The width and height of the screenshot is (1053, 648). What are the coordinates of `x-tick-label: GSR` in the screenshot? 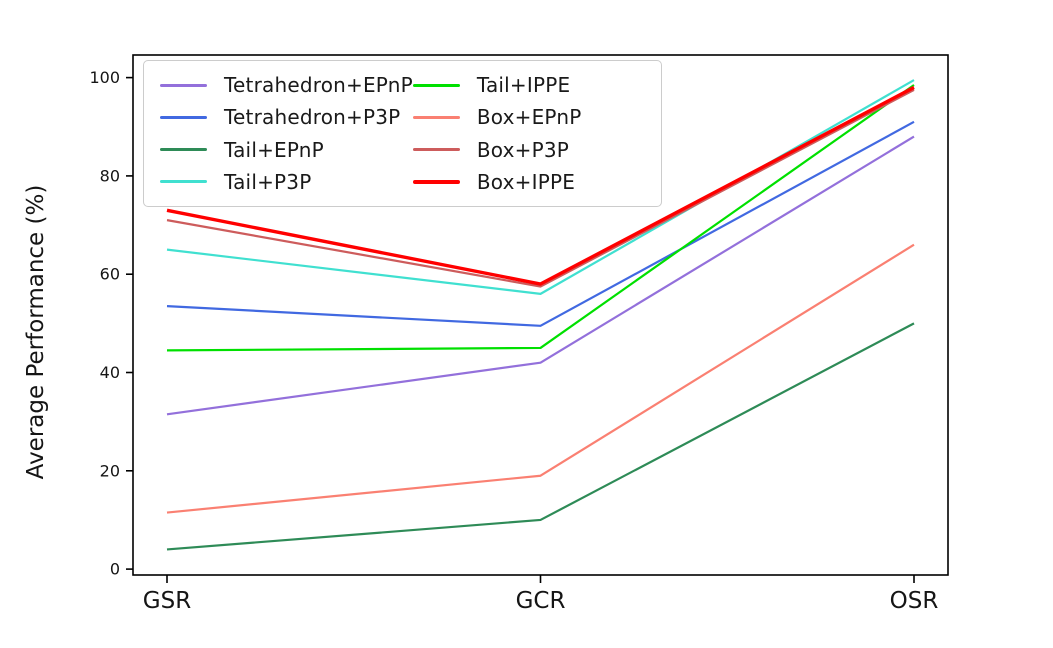 It's located at (167, 601).